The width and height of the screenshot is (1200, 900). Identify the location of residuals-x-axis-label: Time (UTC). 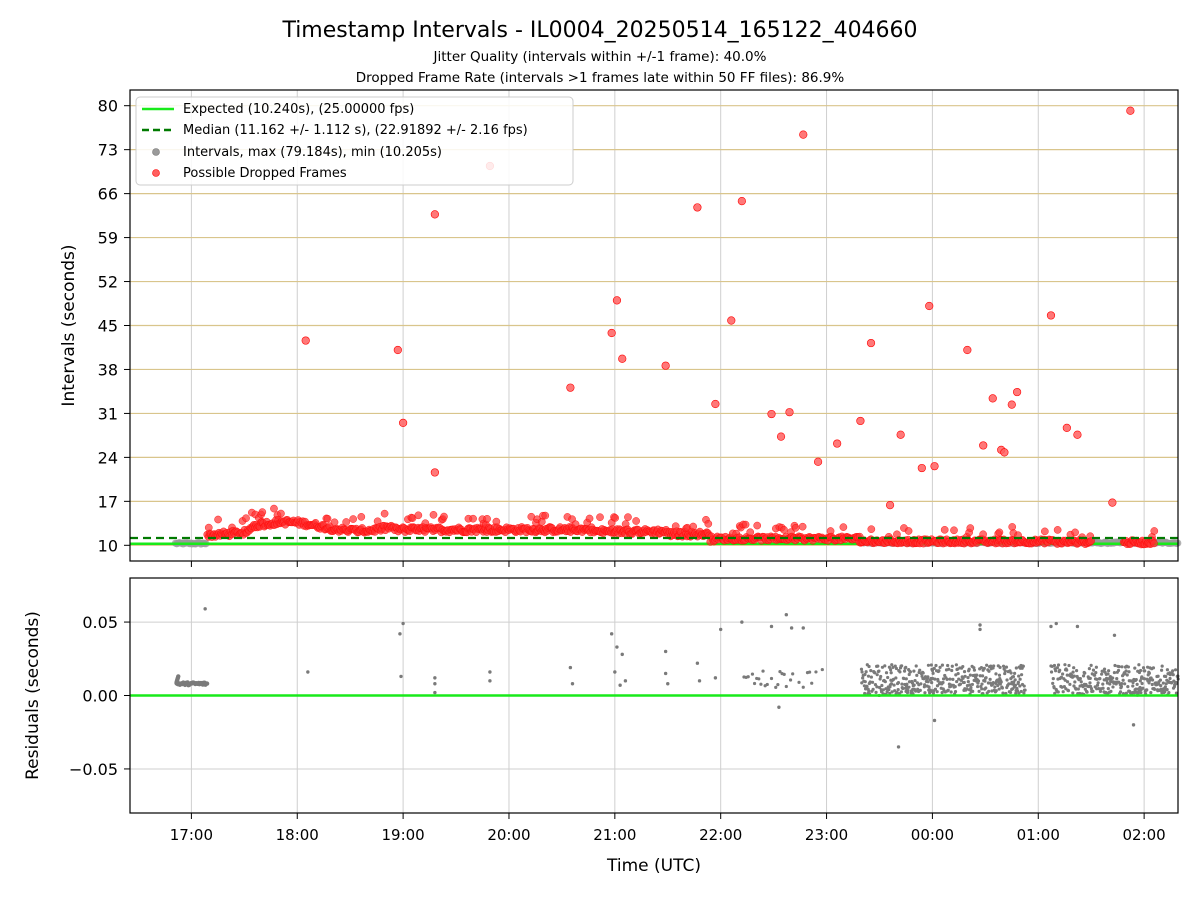
(653, 866).